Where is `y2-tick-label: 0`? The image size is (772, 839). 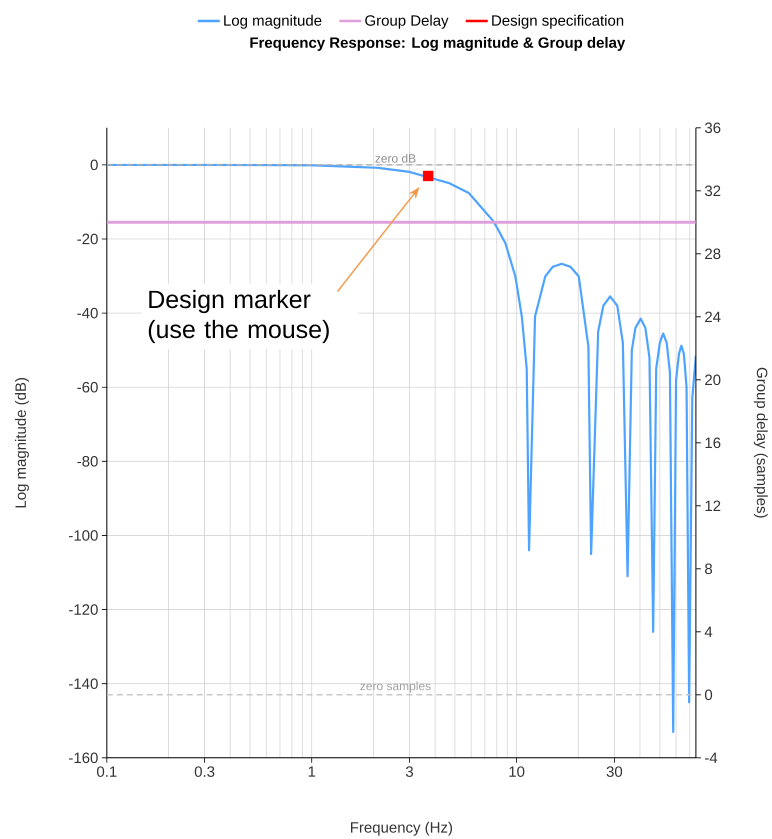
y2-tick-label: 0 is located at coordinates (708, 695).